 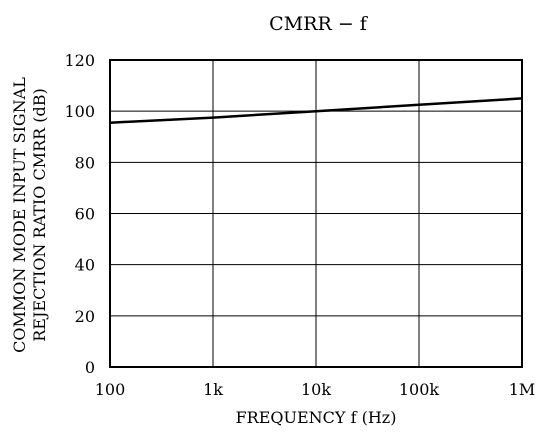 What do you see at coordinates (85, 162) in the screenshot?
I see `y-tick-label: 80` at bounding box center [85, 162].